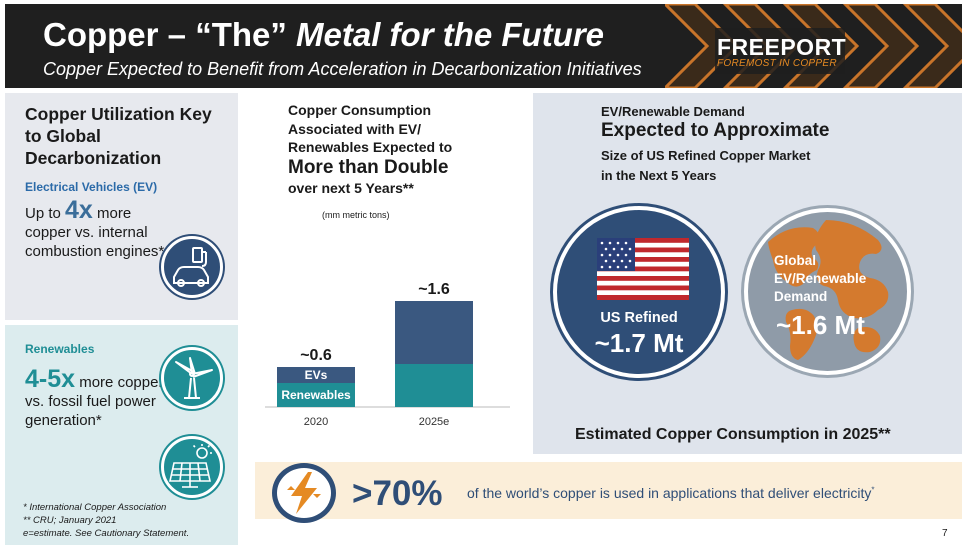  I want to click on bar-renewables-2025e, so click(434, 385).